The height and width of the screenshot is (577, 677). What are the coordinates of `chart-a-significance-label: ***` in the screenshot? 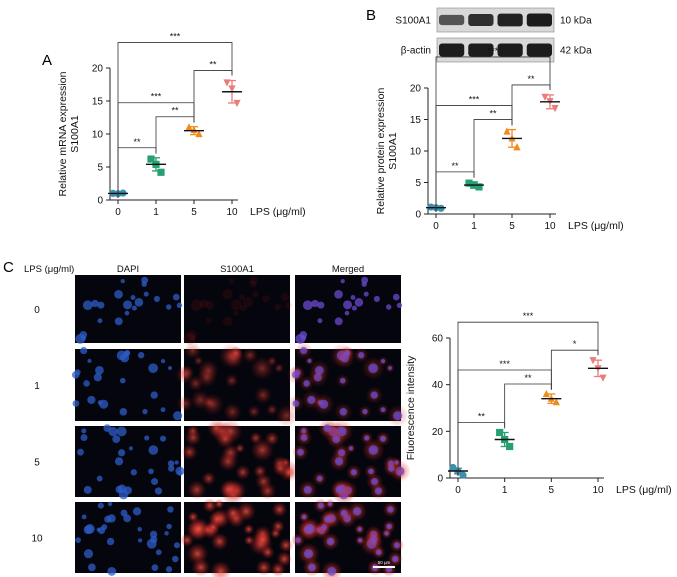 It's located at (175, 37).